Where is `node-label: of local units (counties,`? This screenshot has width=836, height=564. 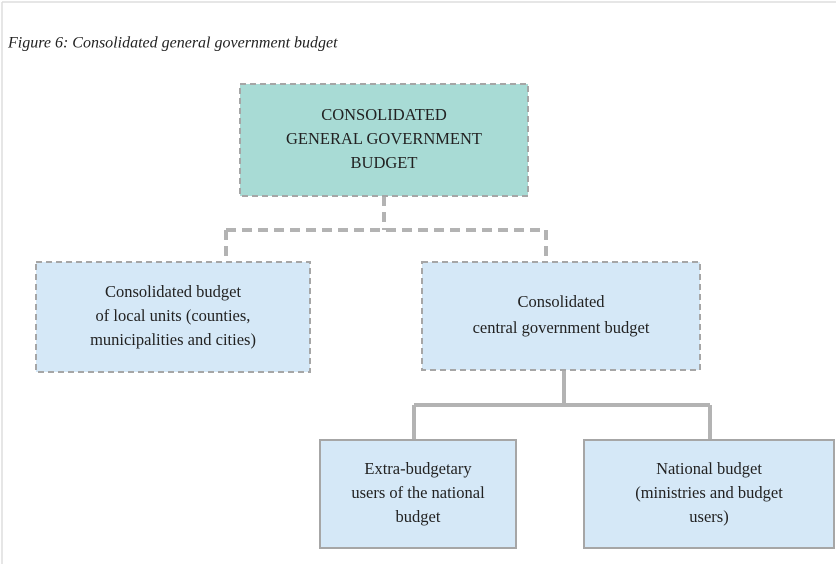 node-label: of local units (counties, is located at coordinates (173, 315).